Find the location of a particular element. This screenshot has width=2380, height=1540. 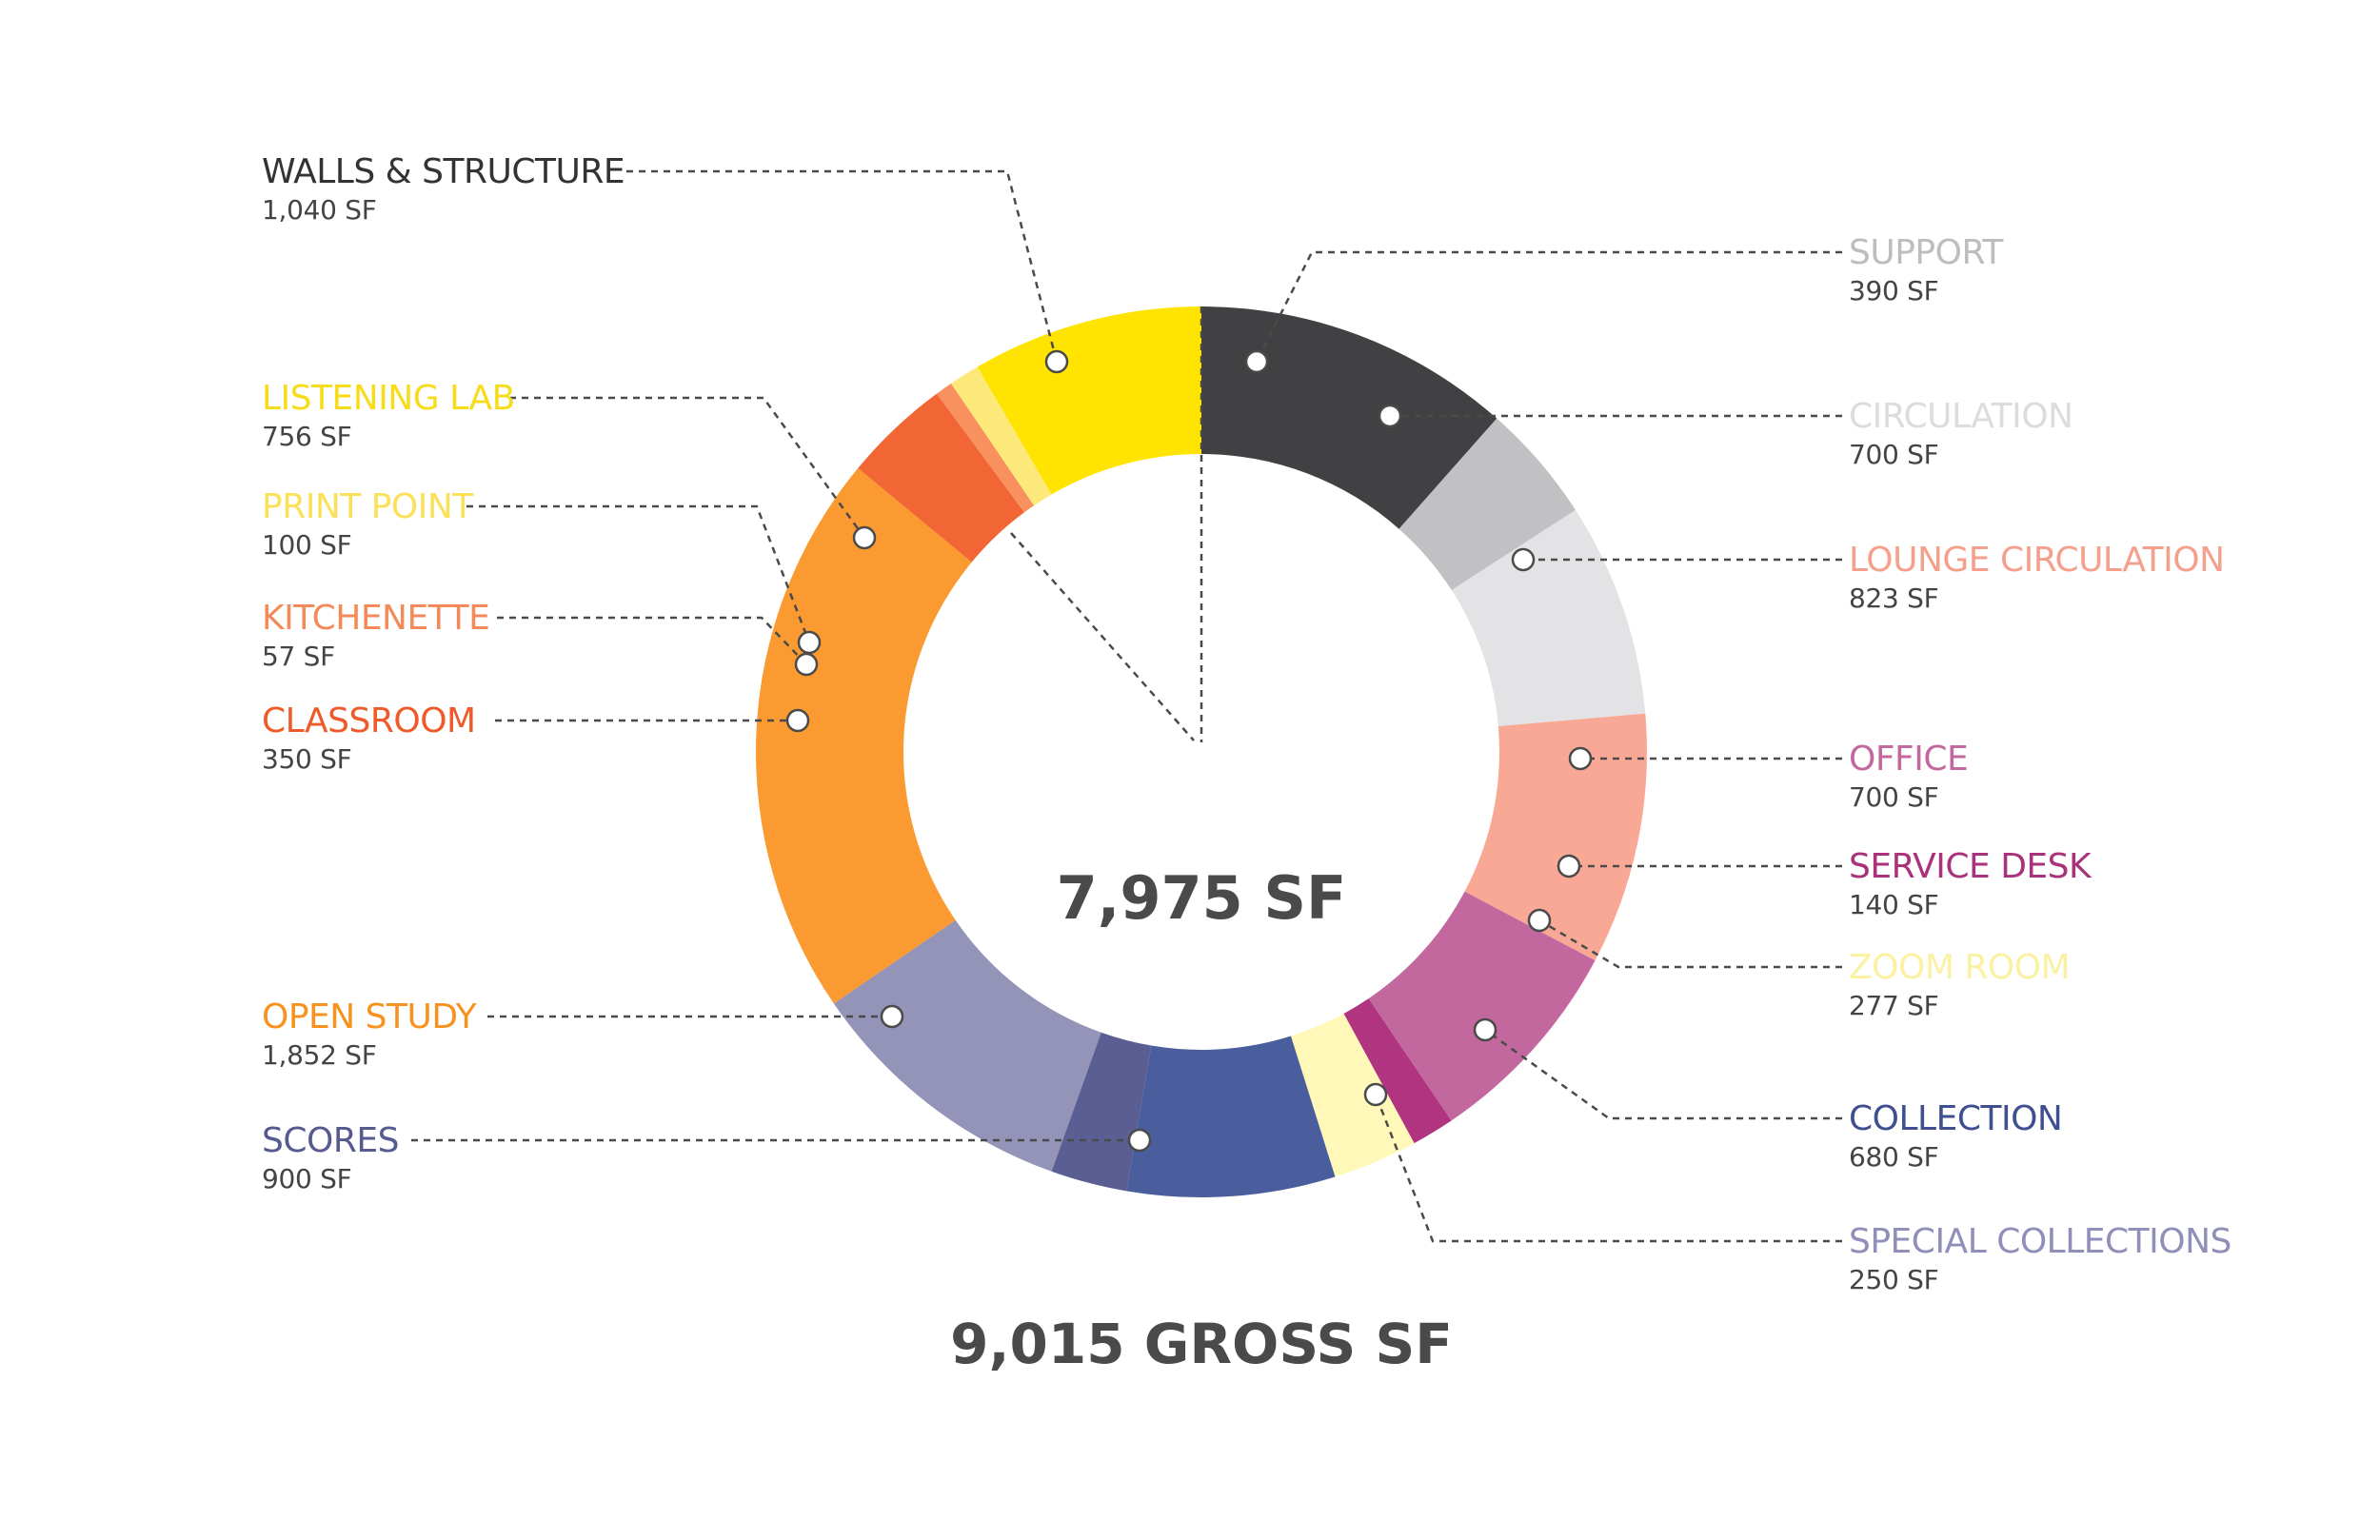

slice-print-point is located at coordinates (1001, 436).